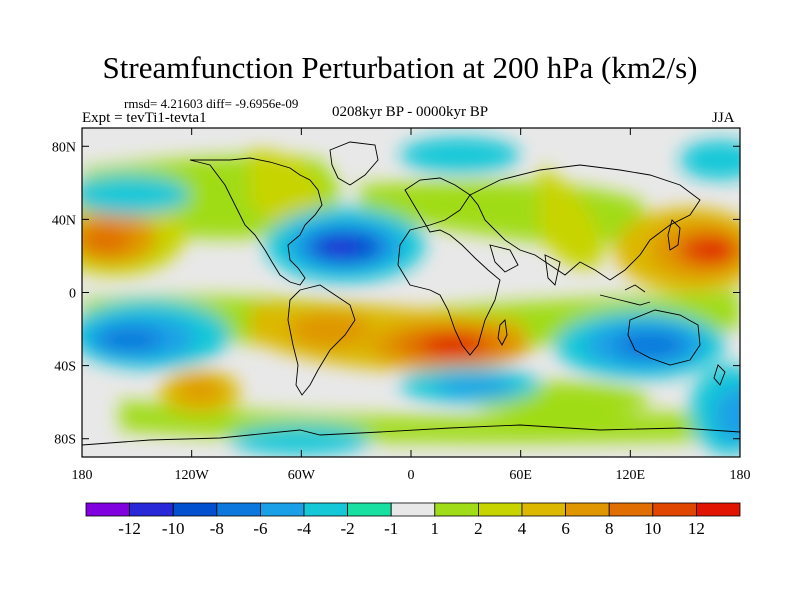  What do you see at coordinates (478, 528) in the screenshot?
I see `colorbar-label: 2` at bounding box center [478, 528].